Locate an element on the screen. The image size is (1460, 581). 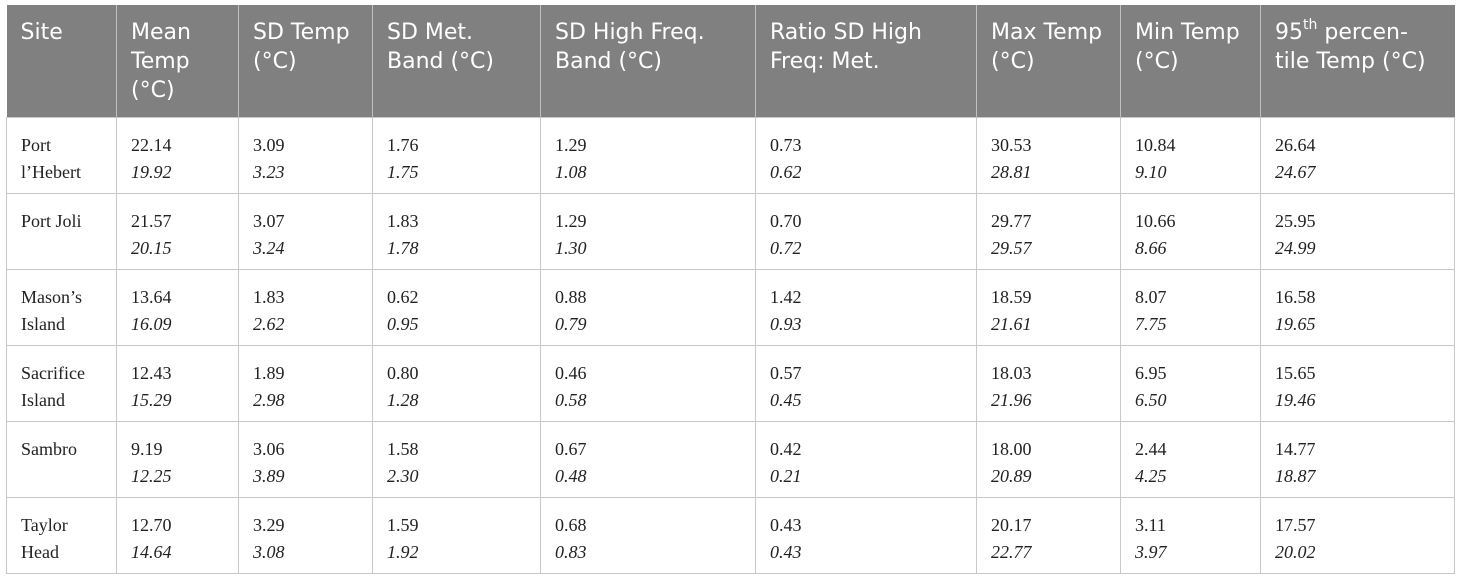
value-secondary: 4.25 is located at coordinates (1151, 475).